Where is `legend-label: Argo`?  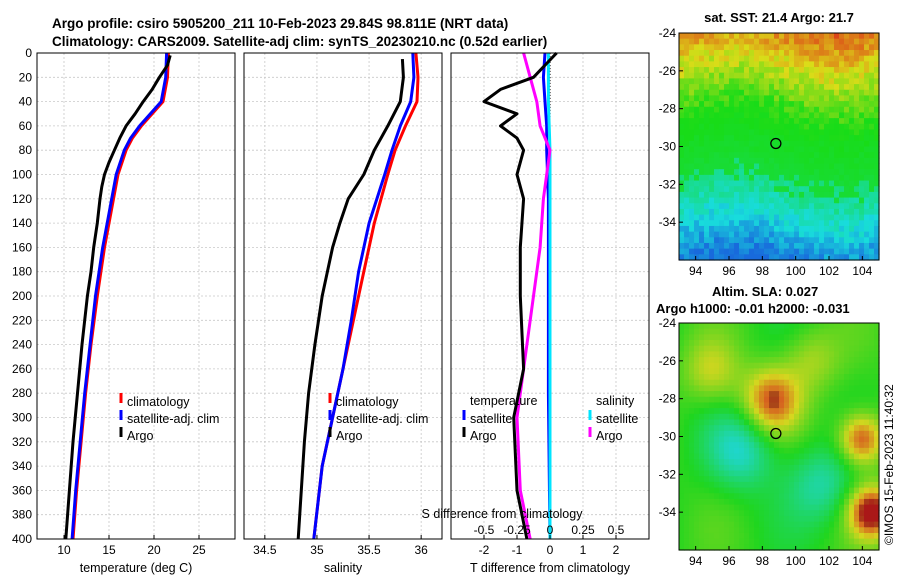 legend-label: Argo is located at coordinates (349, 436).